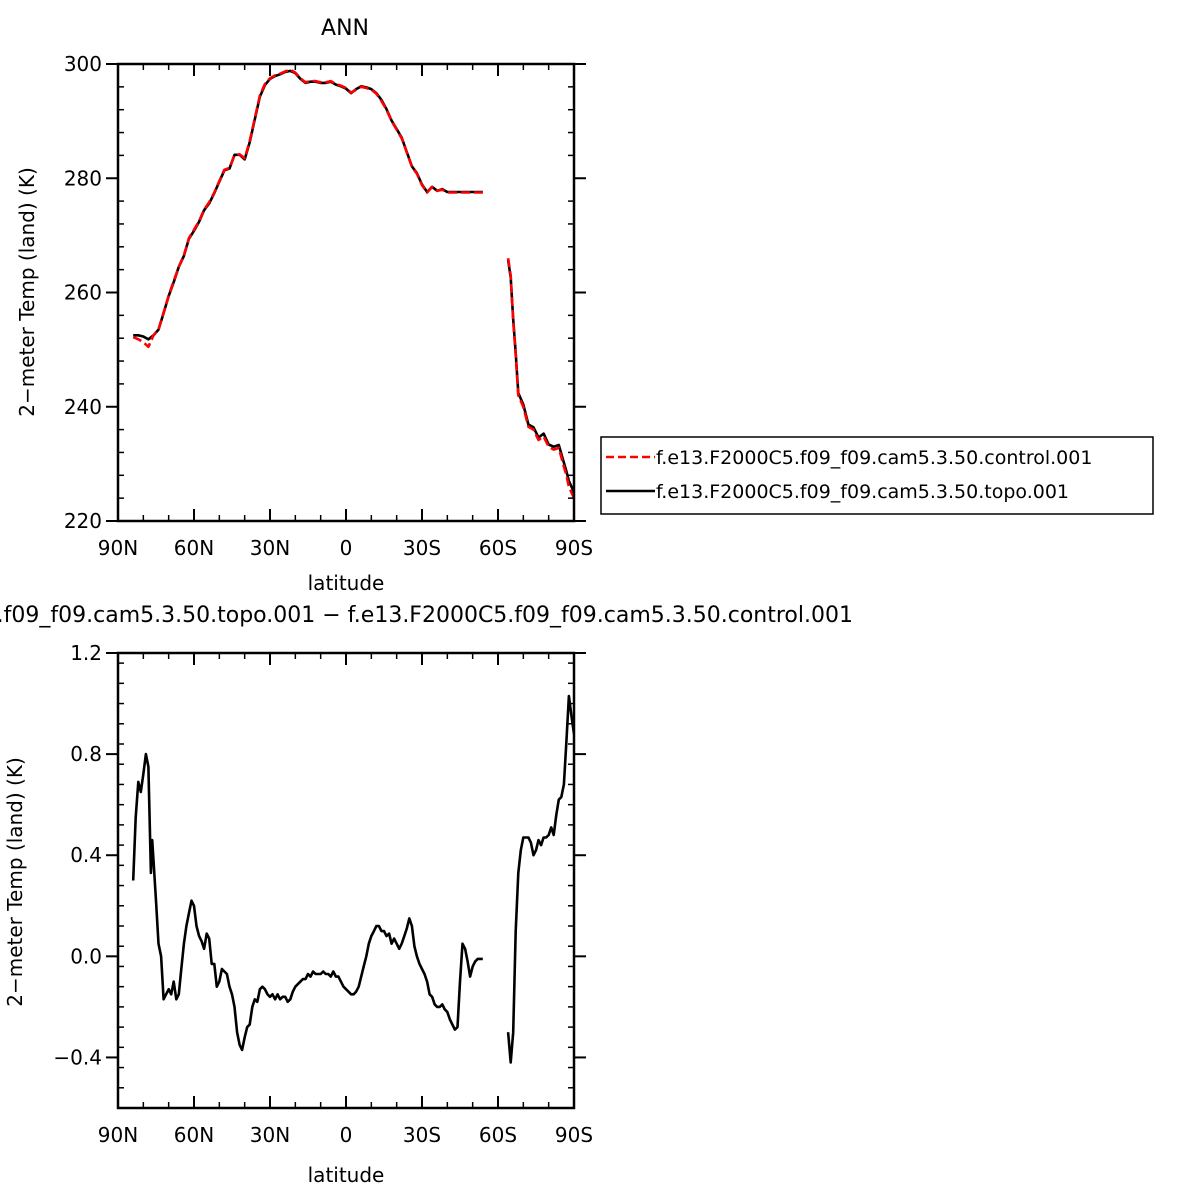 Image resolution: width=1199 pixels, height=1197 pixels. What do you see at coordinates (862, 492) in the screenshot?
I see `legend-label-topo: f.e13.F2000C5.f09_f09.cam5.3.50.topo.001` at bounding box center [862, 492].